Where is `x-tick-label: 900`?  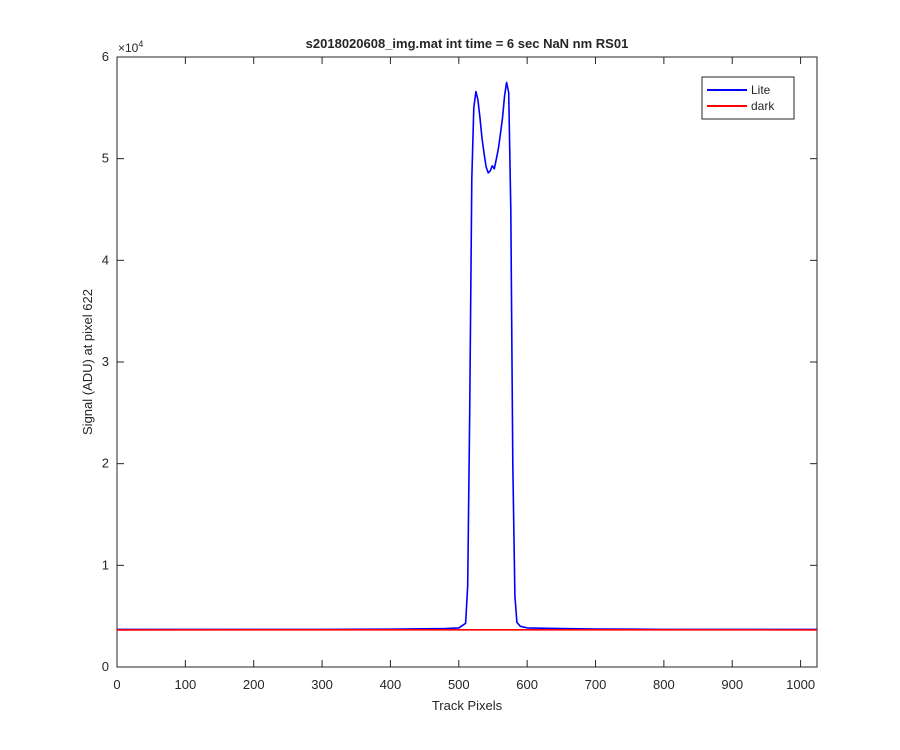
x-tick-label: 900 is located at coordinates (732, 684).